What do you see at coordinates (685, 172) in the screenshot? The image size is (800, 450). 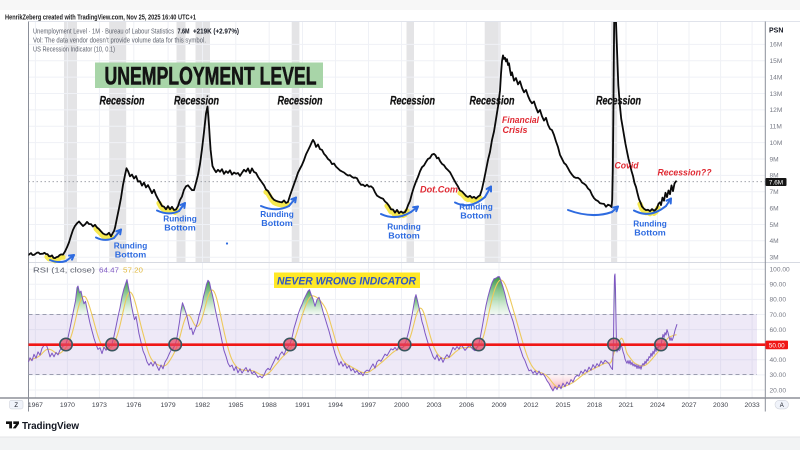 I see `svg-text: Recession??` at bounding box center [685, 172].